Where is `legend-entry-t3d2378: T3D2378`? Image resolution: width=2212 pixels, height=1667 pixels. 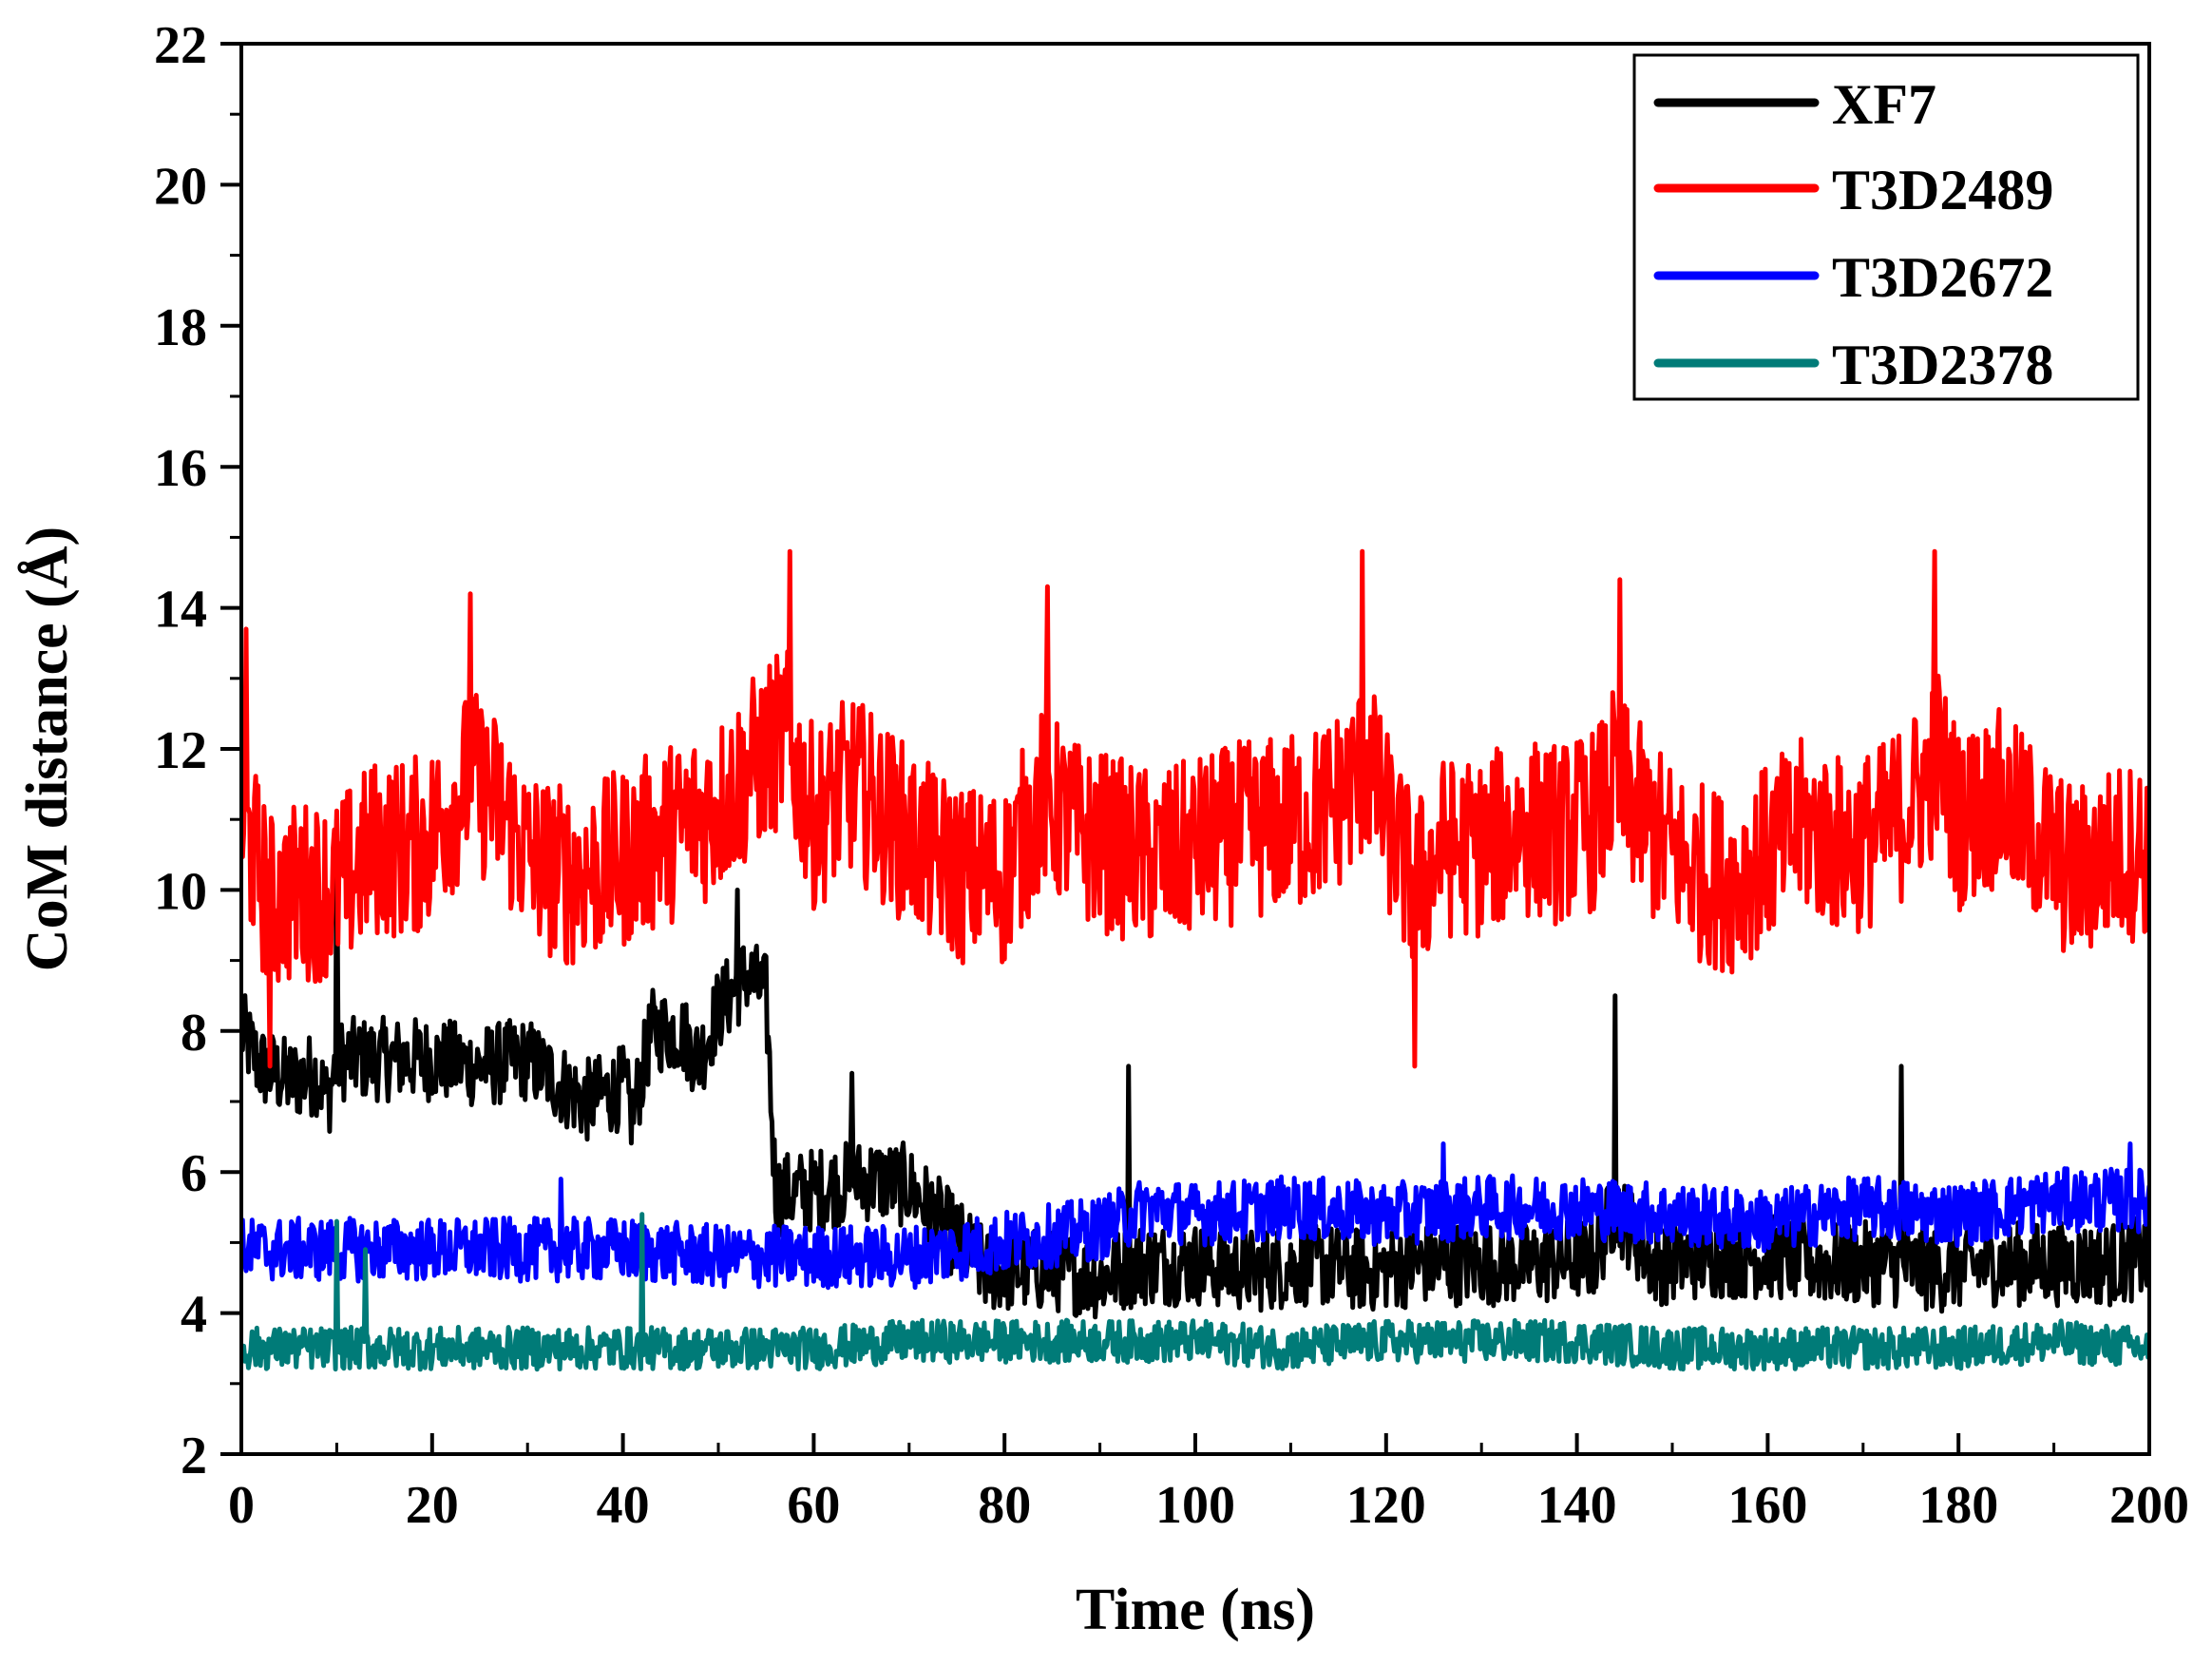 legend-entry-t3d2378: T3D2378 is located at coordinates (1853, 365).